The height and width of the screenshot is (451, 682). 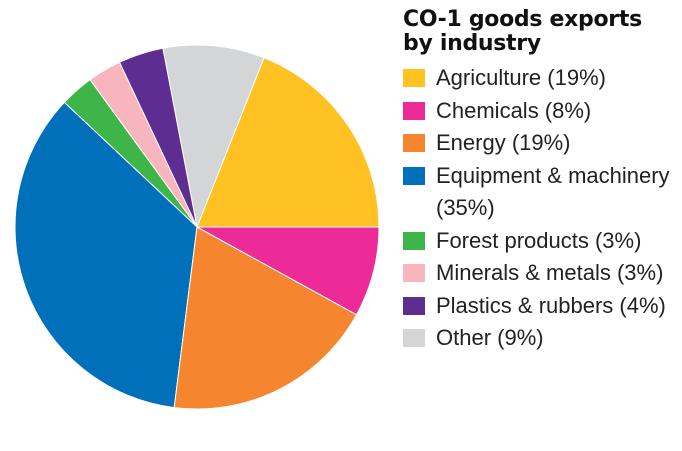 I want to click on chart-title: CO-1 goods exports by industry, so click(x=522, y=31).